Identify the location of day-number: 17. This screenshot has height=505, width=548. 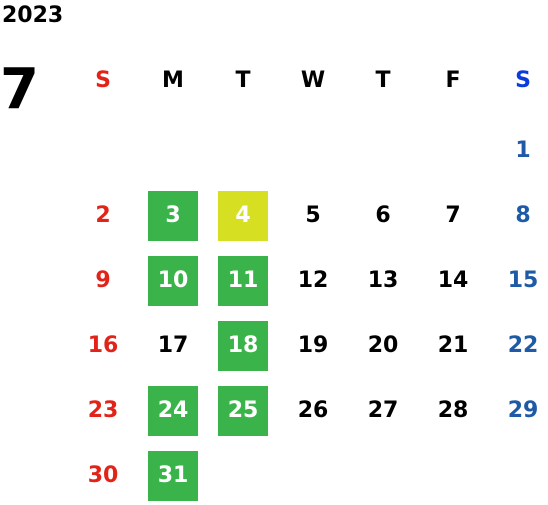
(173, 345).